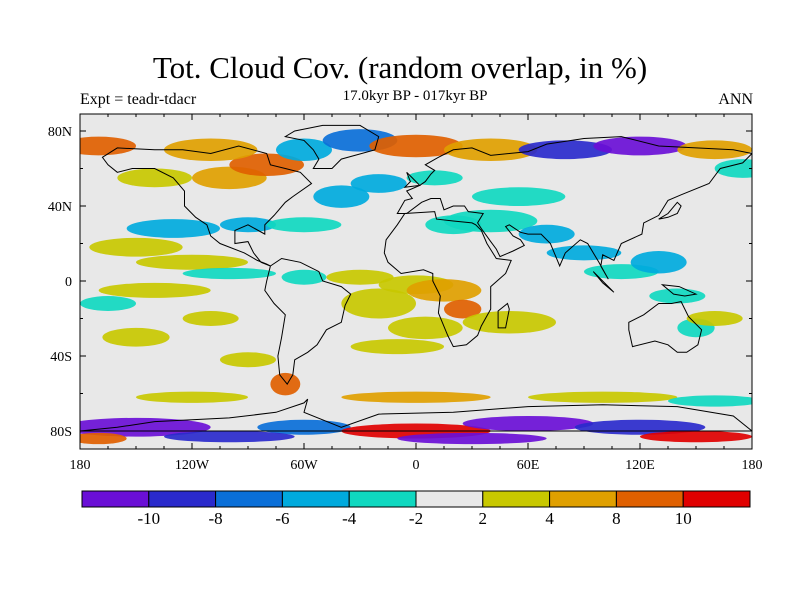  What do you see at coordinates (616, 518) in the screenshot?
I see `colorbar-label: 8` at bounding box center [616, 518].